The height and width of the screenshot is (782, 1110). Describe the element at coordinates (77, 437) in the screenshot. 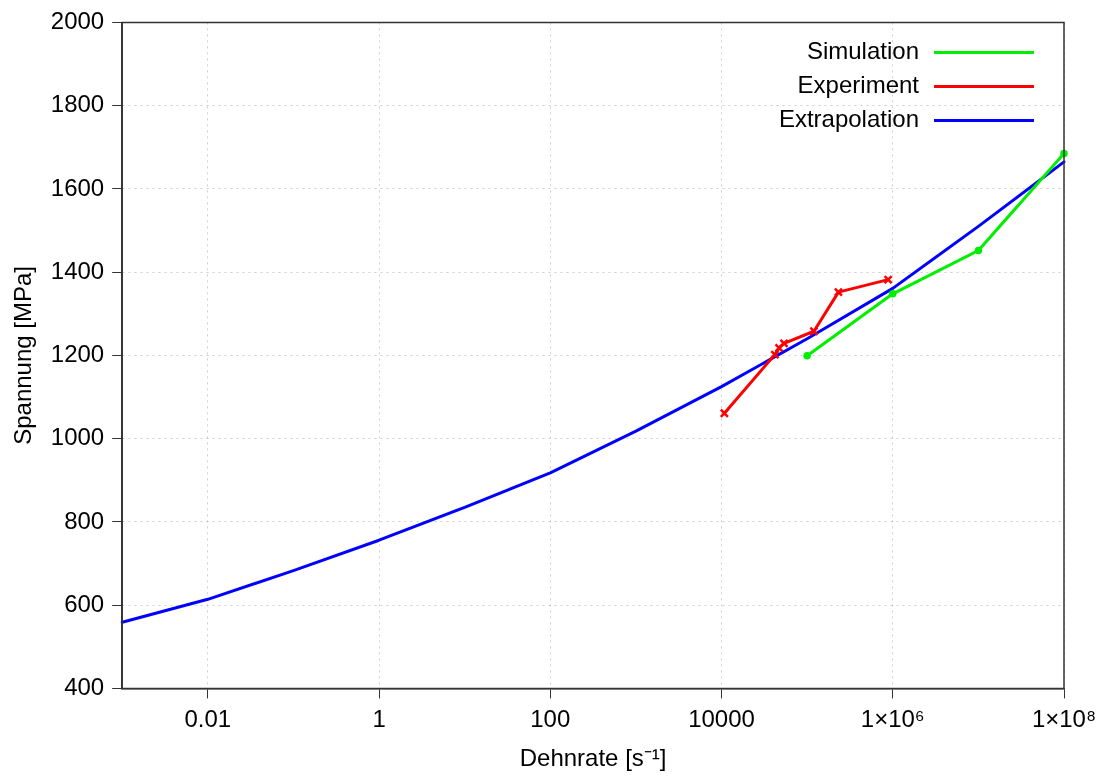

I see `y-tick-label: 1000` at that location.